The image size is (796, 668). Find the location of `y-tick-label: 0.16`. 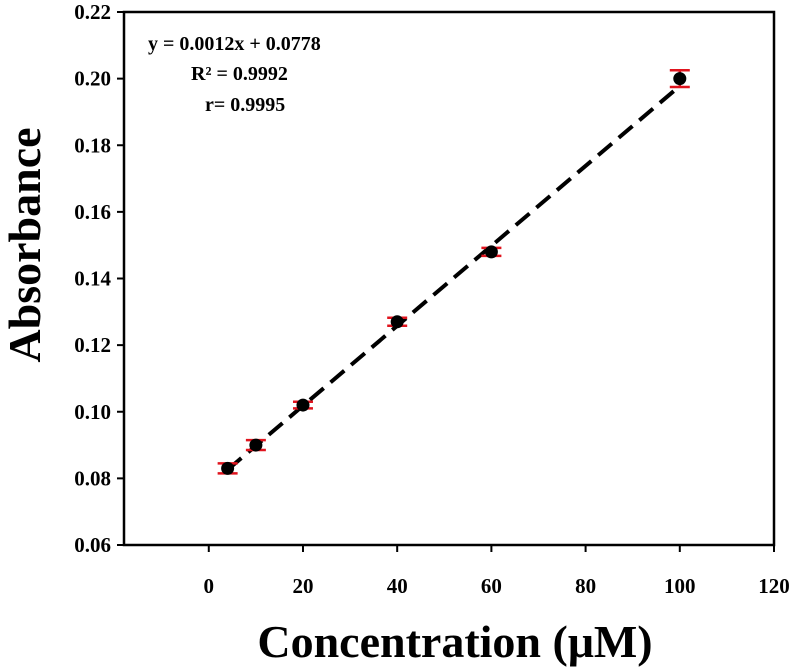

y-tick-label: 0.16 is located at coordinates (92, 212).